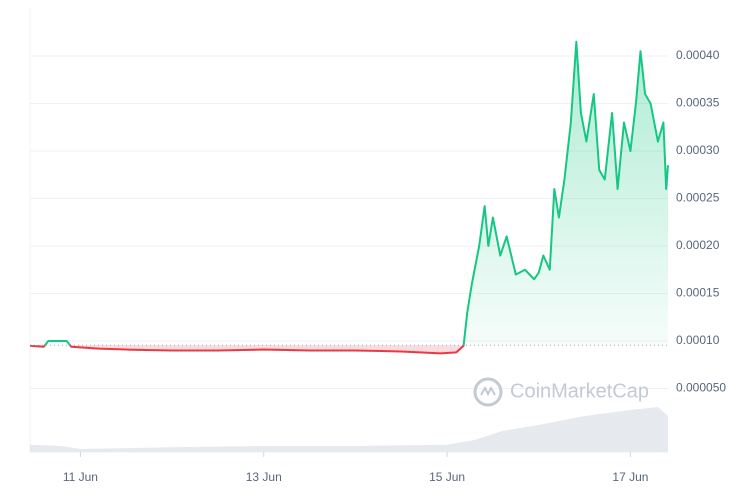 The height and width of the screenshot is (499, 750). I want to click on area-down, so click(349, 349).